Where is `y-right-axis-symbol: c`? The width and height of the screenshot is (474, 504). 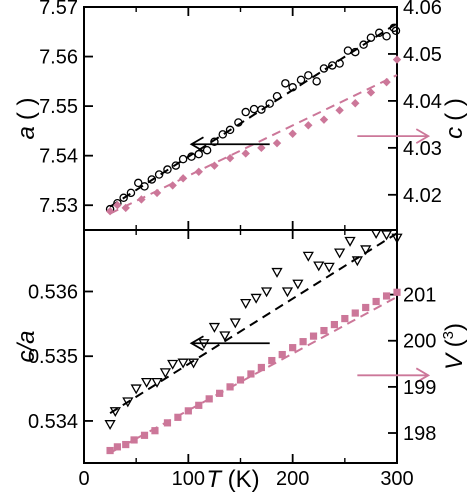
y-right-axis-symbol: c is located at coordinates (454, 133).